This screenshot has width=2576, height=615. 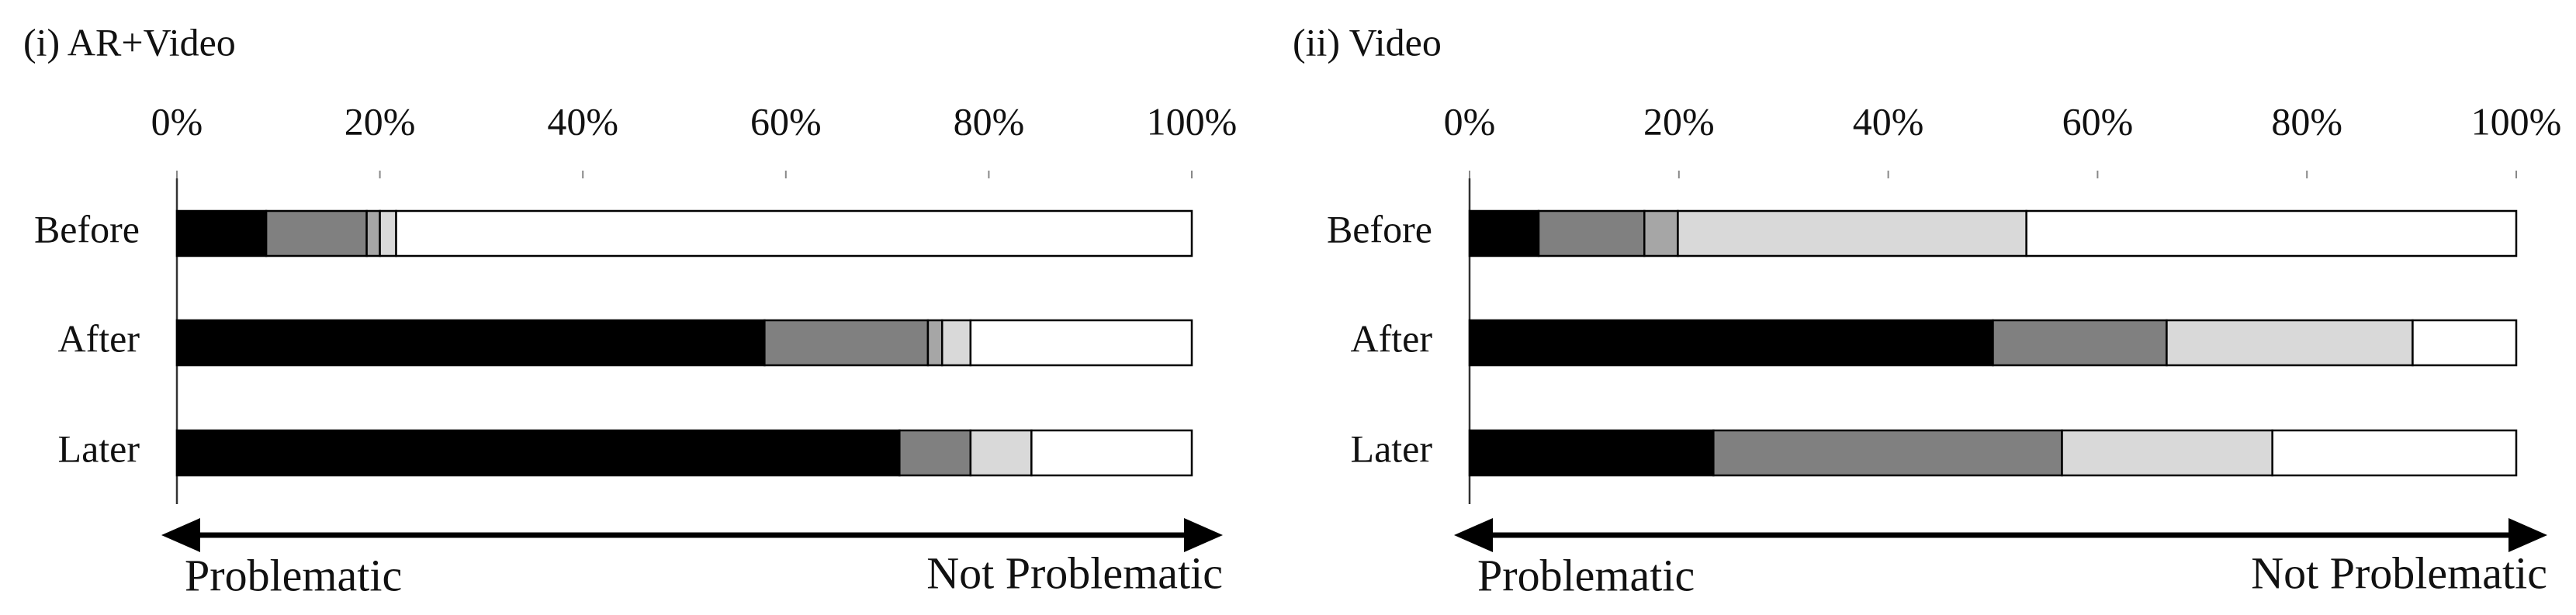 I want to click on chart-title: (i) AR+Video, so click(x=129, y=42).